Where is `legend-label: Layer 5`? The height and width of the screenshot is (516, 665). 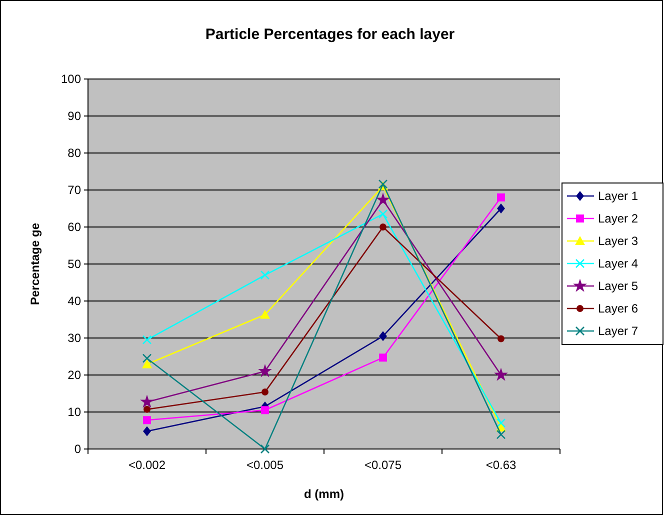
legend-label: Layer 5 is located at coordinates (618, 286).